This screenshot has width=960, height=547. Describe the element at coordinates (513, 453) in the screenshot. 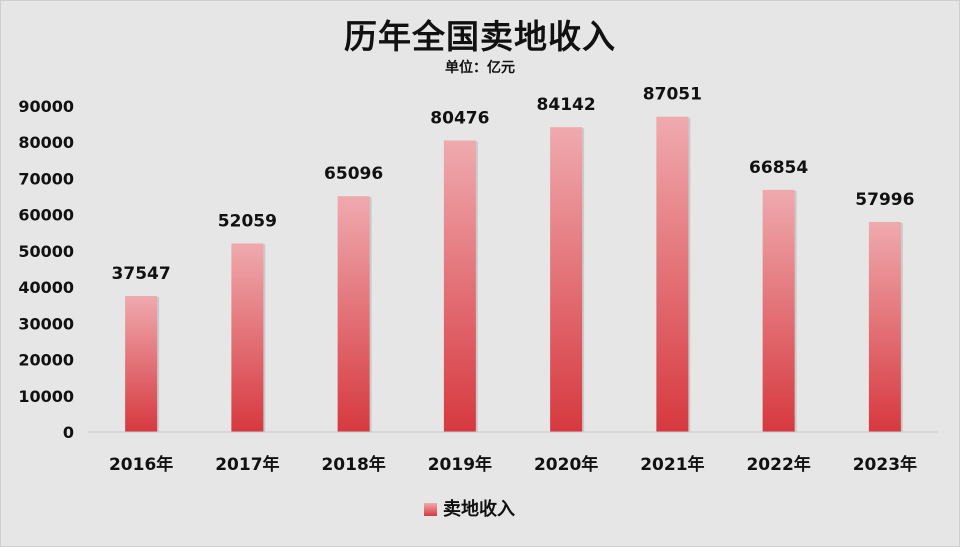

I see `x-axis: 2016年 2017年 2018年 2019年 2020年 2021年 2022年 2023年` at that location.